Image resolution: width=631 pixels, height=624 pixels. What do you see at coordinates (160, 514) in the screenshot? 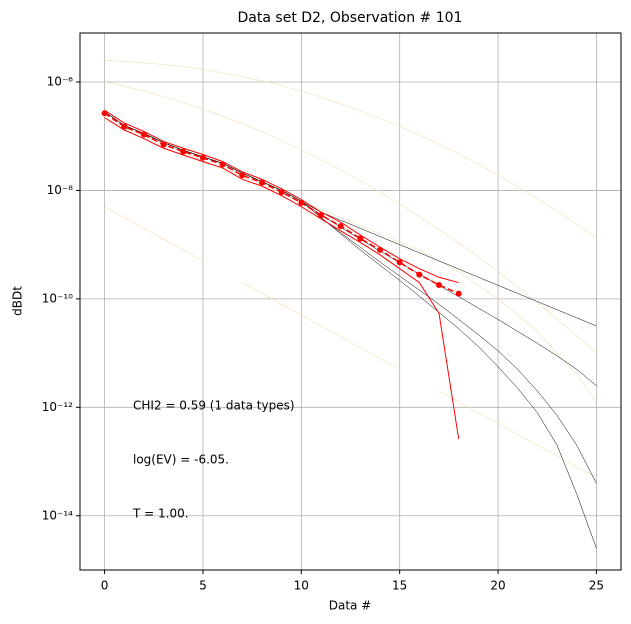
I see `annotation: T = 1.00.` at bounding box center [160, 514].